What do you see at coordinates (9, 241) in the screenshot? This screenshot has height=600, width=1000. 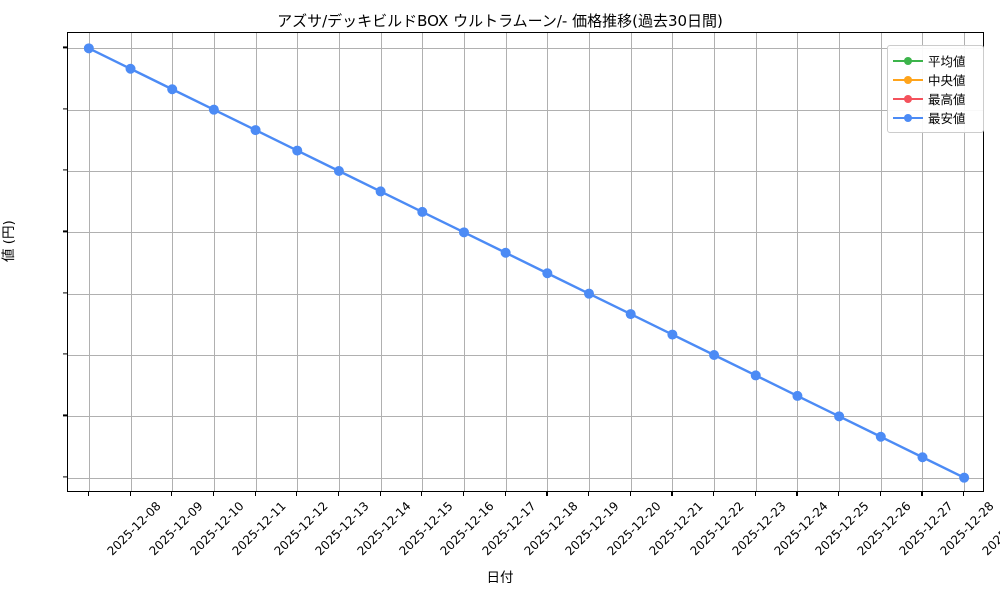 I see `y-axis-label: 値 (円)` at bounding box center [9, 241].